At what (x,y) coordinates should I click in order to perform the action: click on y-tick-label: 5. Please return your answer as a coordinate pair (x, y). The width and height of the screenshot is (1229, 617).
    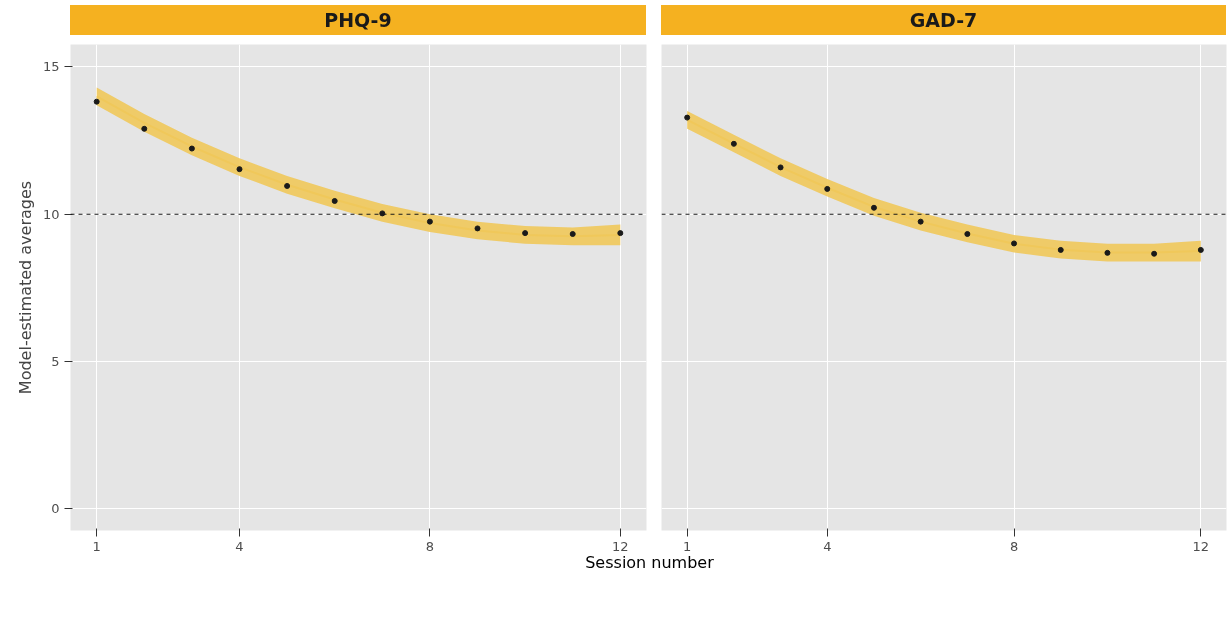
    Looking at the image, I should click on (55, 362).